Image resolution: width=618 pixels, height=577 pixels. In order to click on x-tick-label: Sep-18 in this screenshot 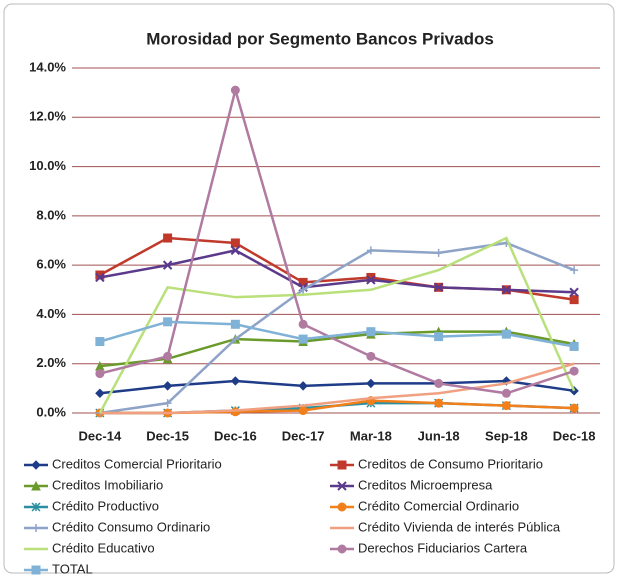, I will do `click(506, 435)`.